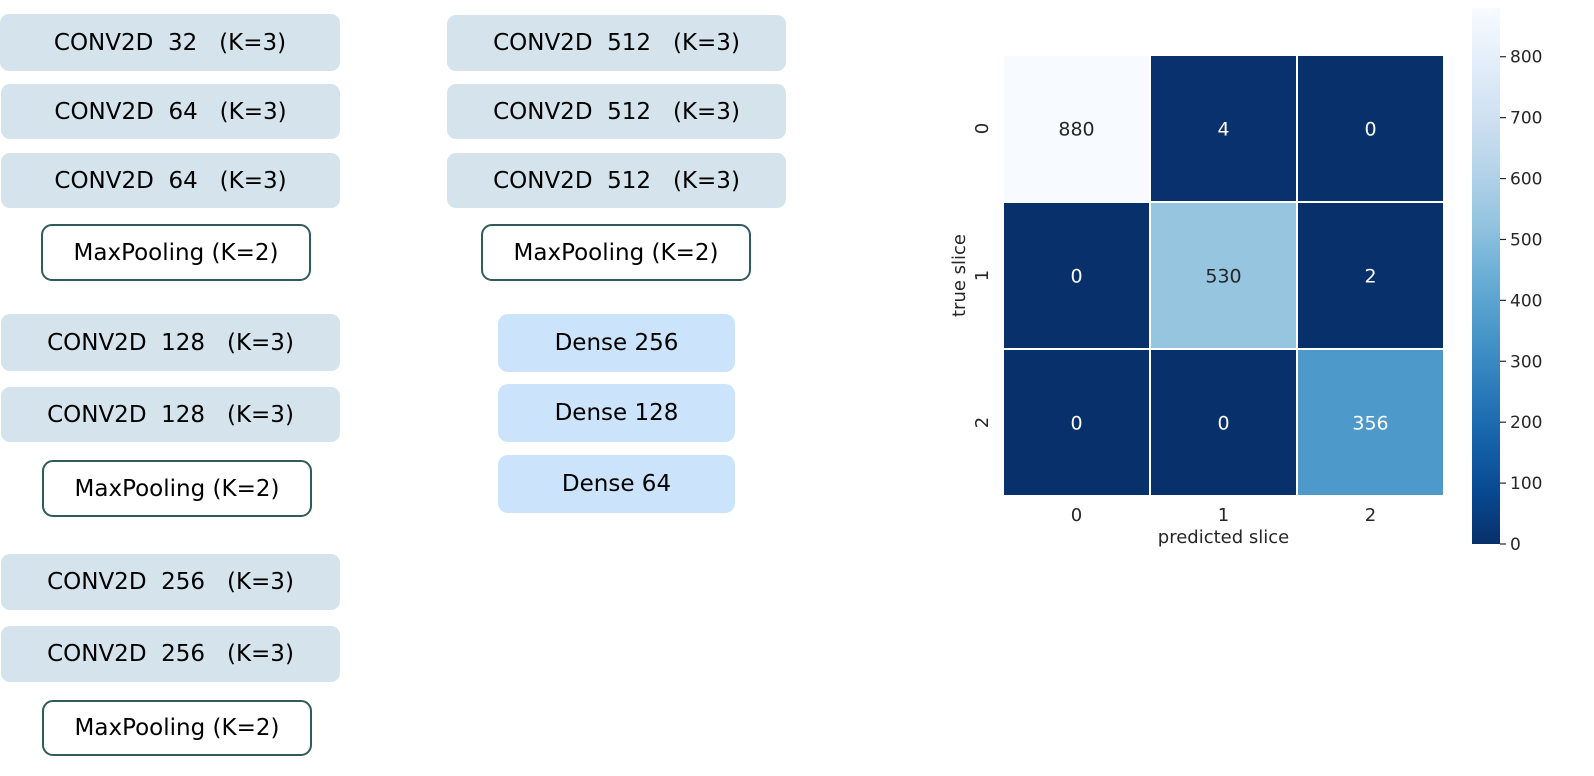  What do you see at coordinates (170, 42) in the screenshot?
I see `conv-layer-block: CONV2D 32 (K=3)` at bounding box center [170, 42].